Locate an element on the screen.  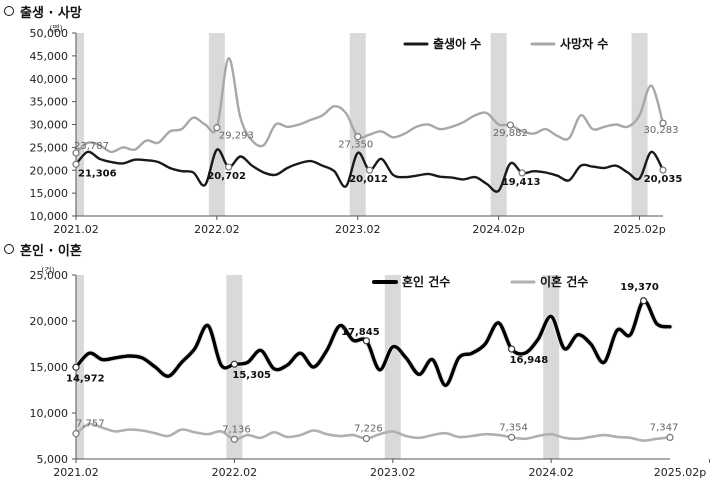
section-title-marriage-divorce: 혼인 · 이혼 is located at coordinates (43, 249).